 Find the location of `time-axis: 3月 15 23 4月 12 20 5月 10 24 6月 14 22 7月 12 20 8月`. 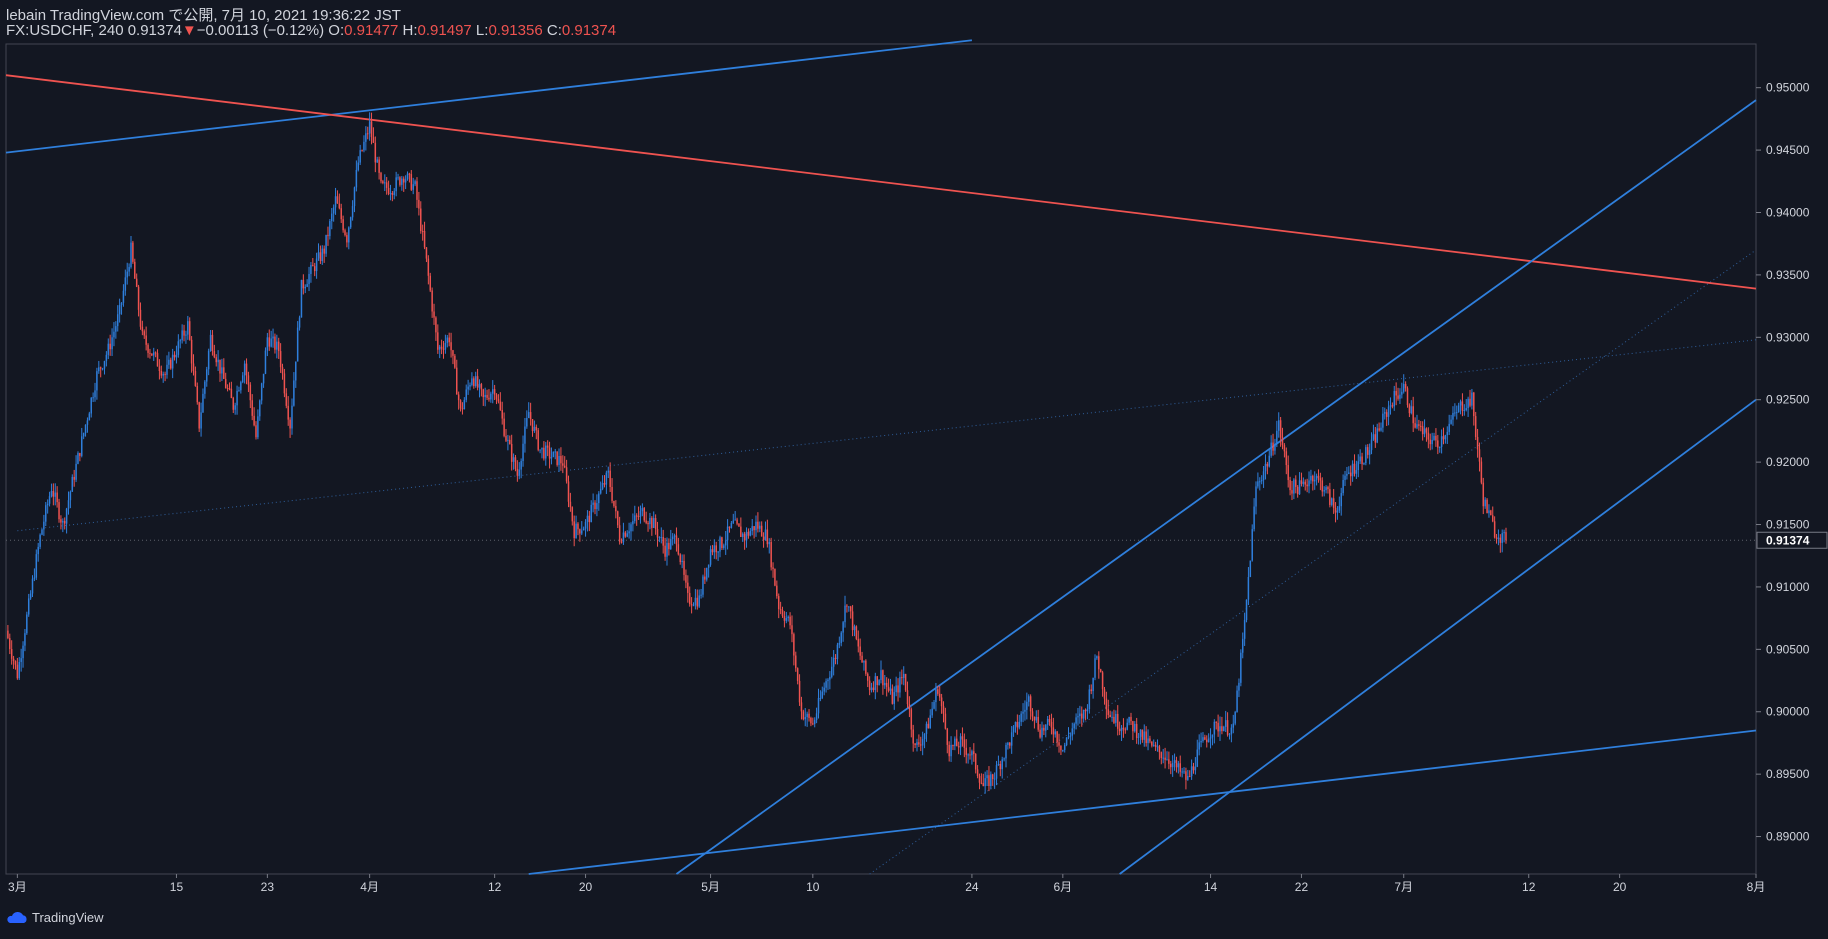

time-axis: 3月 15 23 4月 12 20 5月 10 24 6月 14 22 7月 12 20 8月 is located at coordinates (886, 884).